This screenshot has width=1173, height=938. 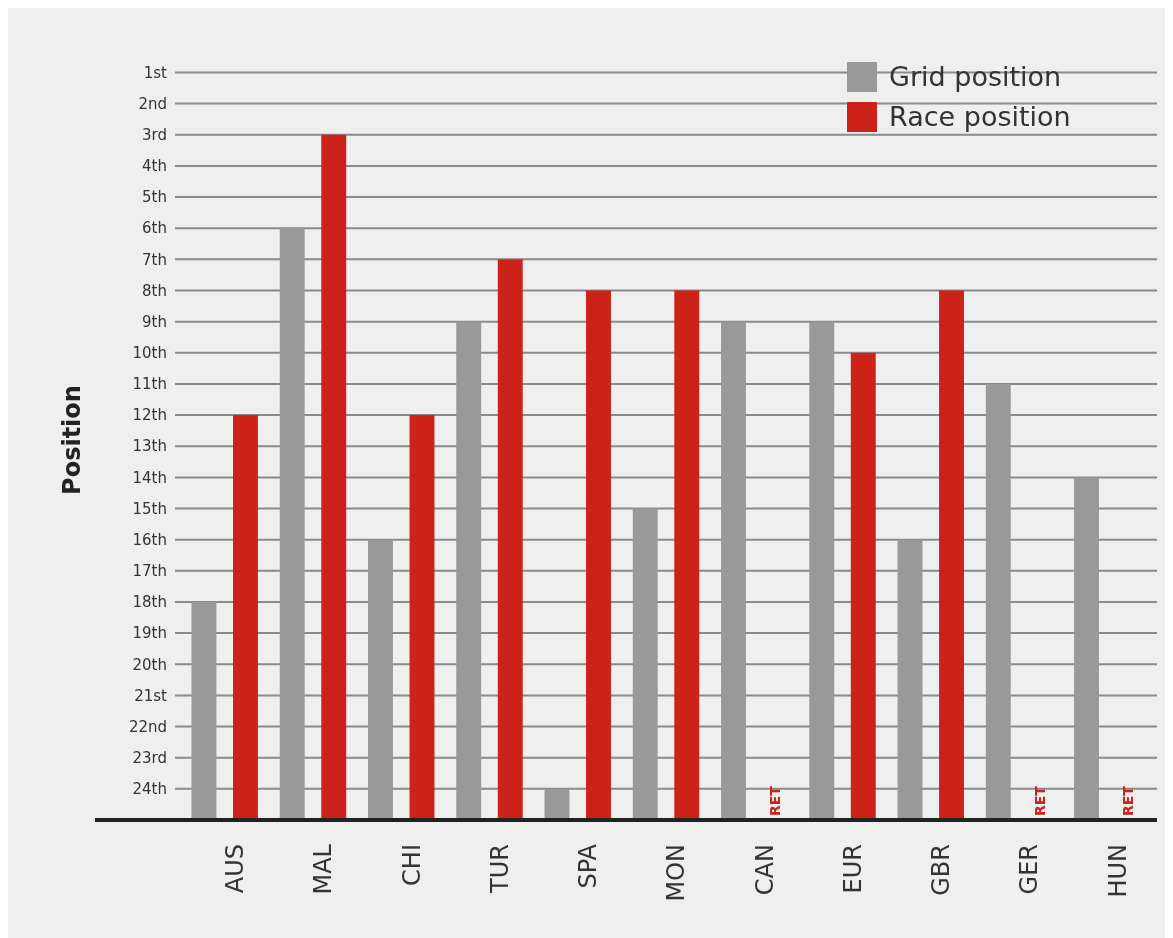 I want to click on y-tick-label: 2nd, so click(x=152, y=103).